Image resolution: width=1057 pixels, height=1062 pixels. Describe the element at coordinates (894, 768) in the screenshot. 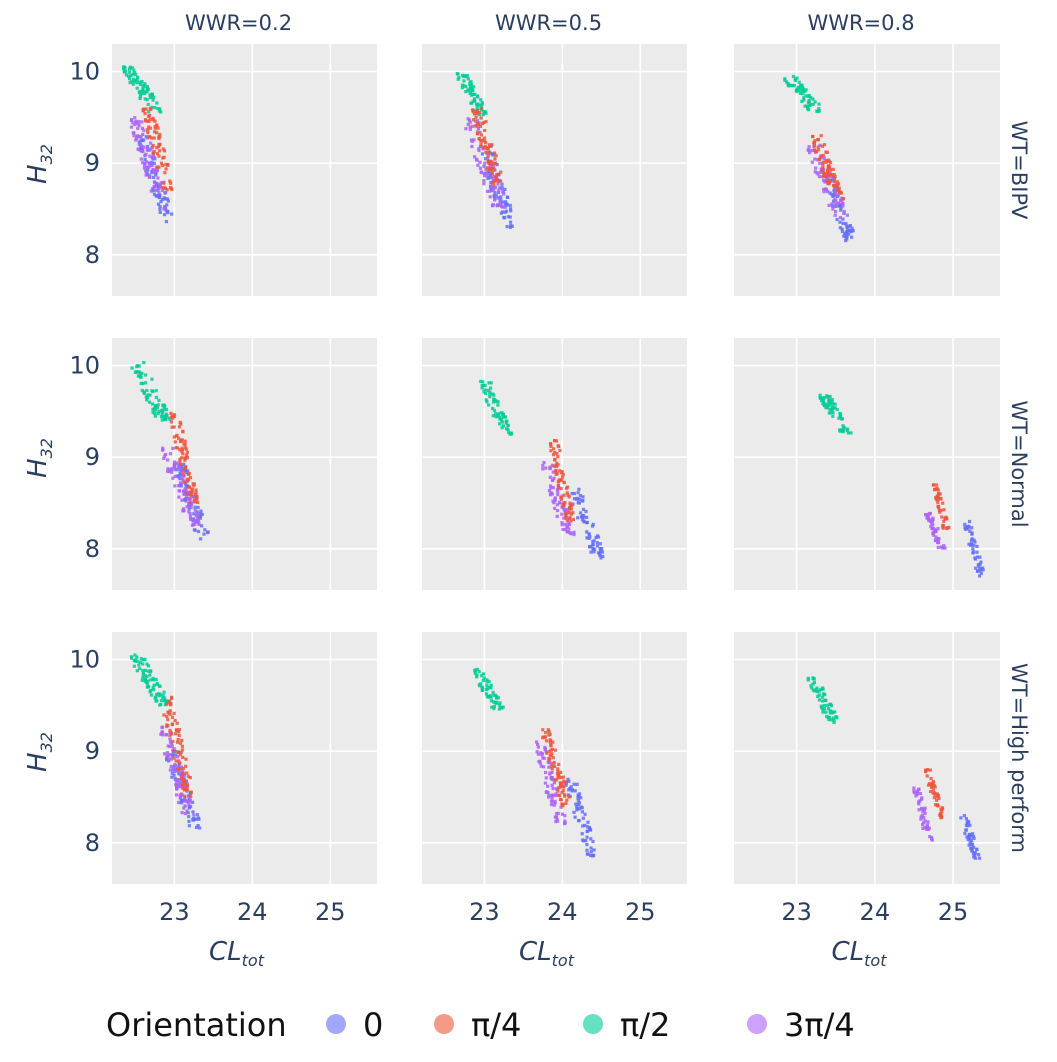

I see `points-r2-c2` at that location.